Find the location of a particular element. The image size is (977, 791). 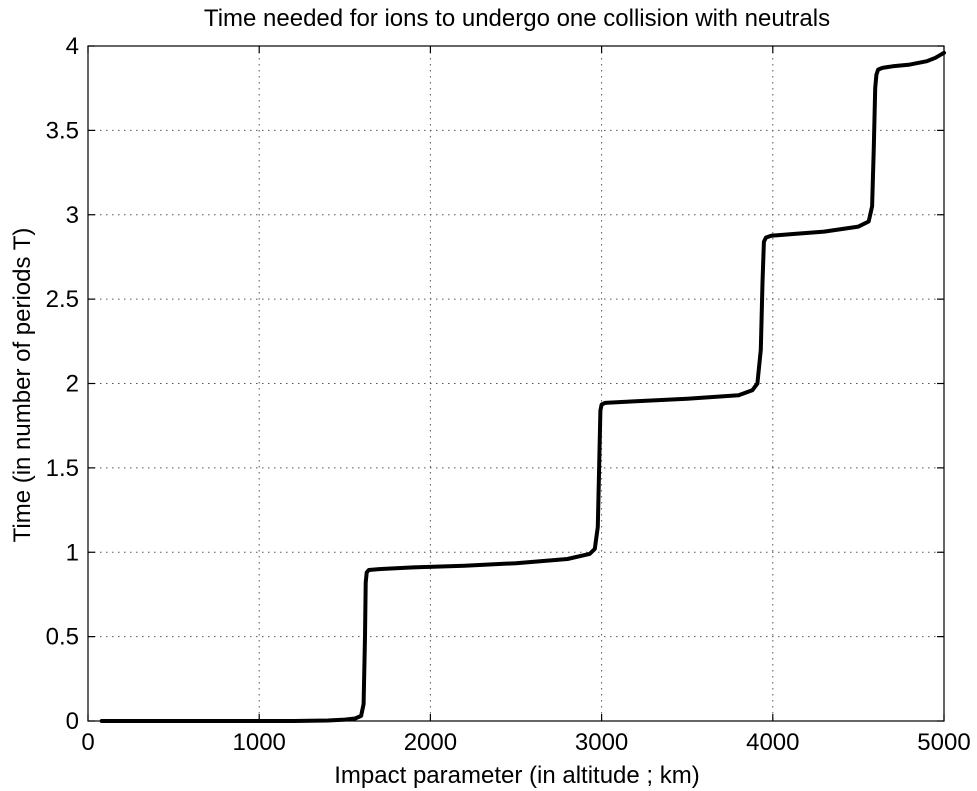

x-tick-label: 5000 is located at coordinates (943, 742).